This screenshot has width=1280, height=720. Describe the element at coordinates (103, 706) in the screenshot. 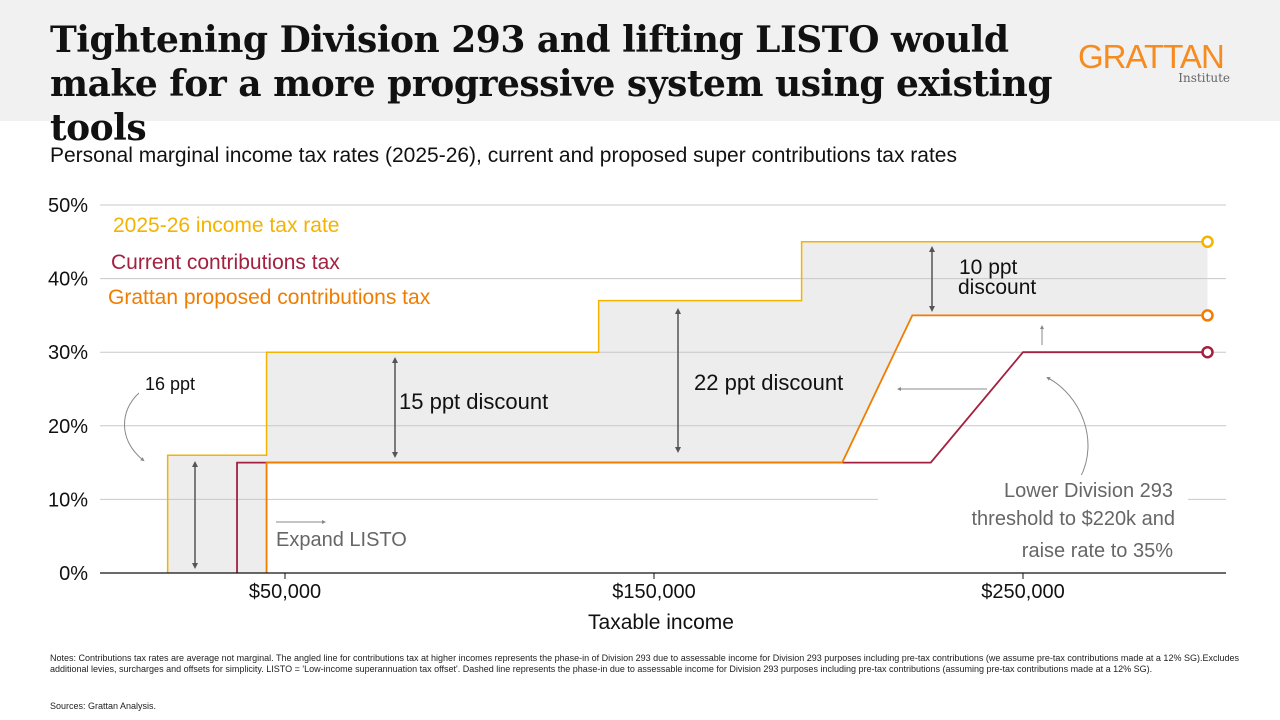

I see `sources: Sources: Grattan Analysis.` at that location.